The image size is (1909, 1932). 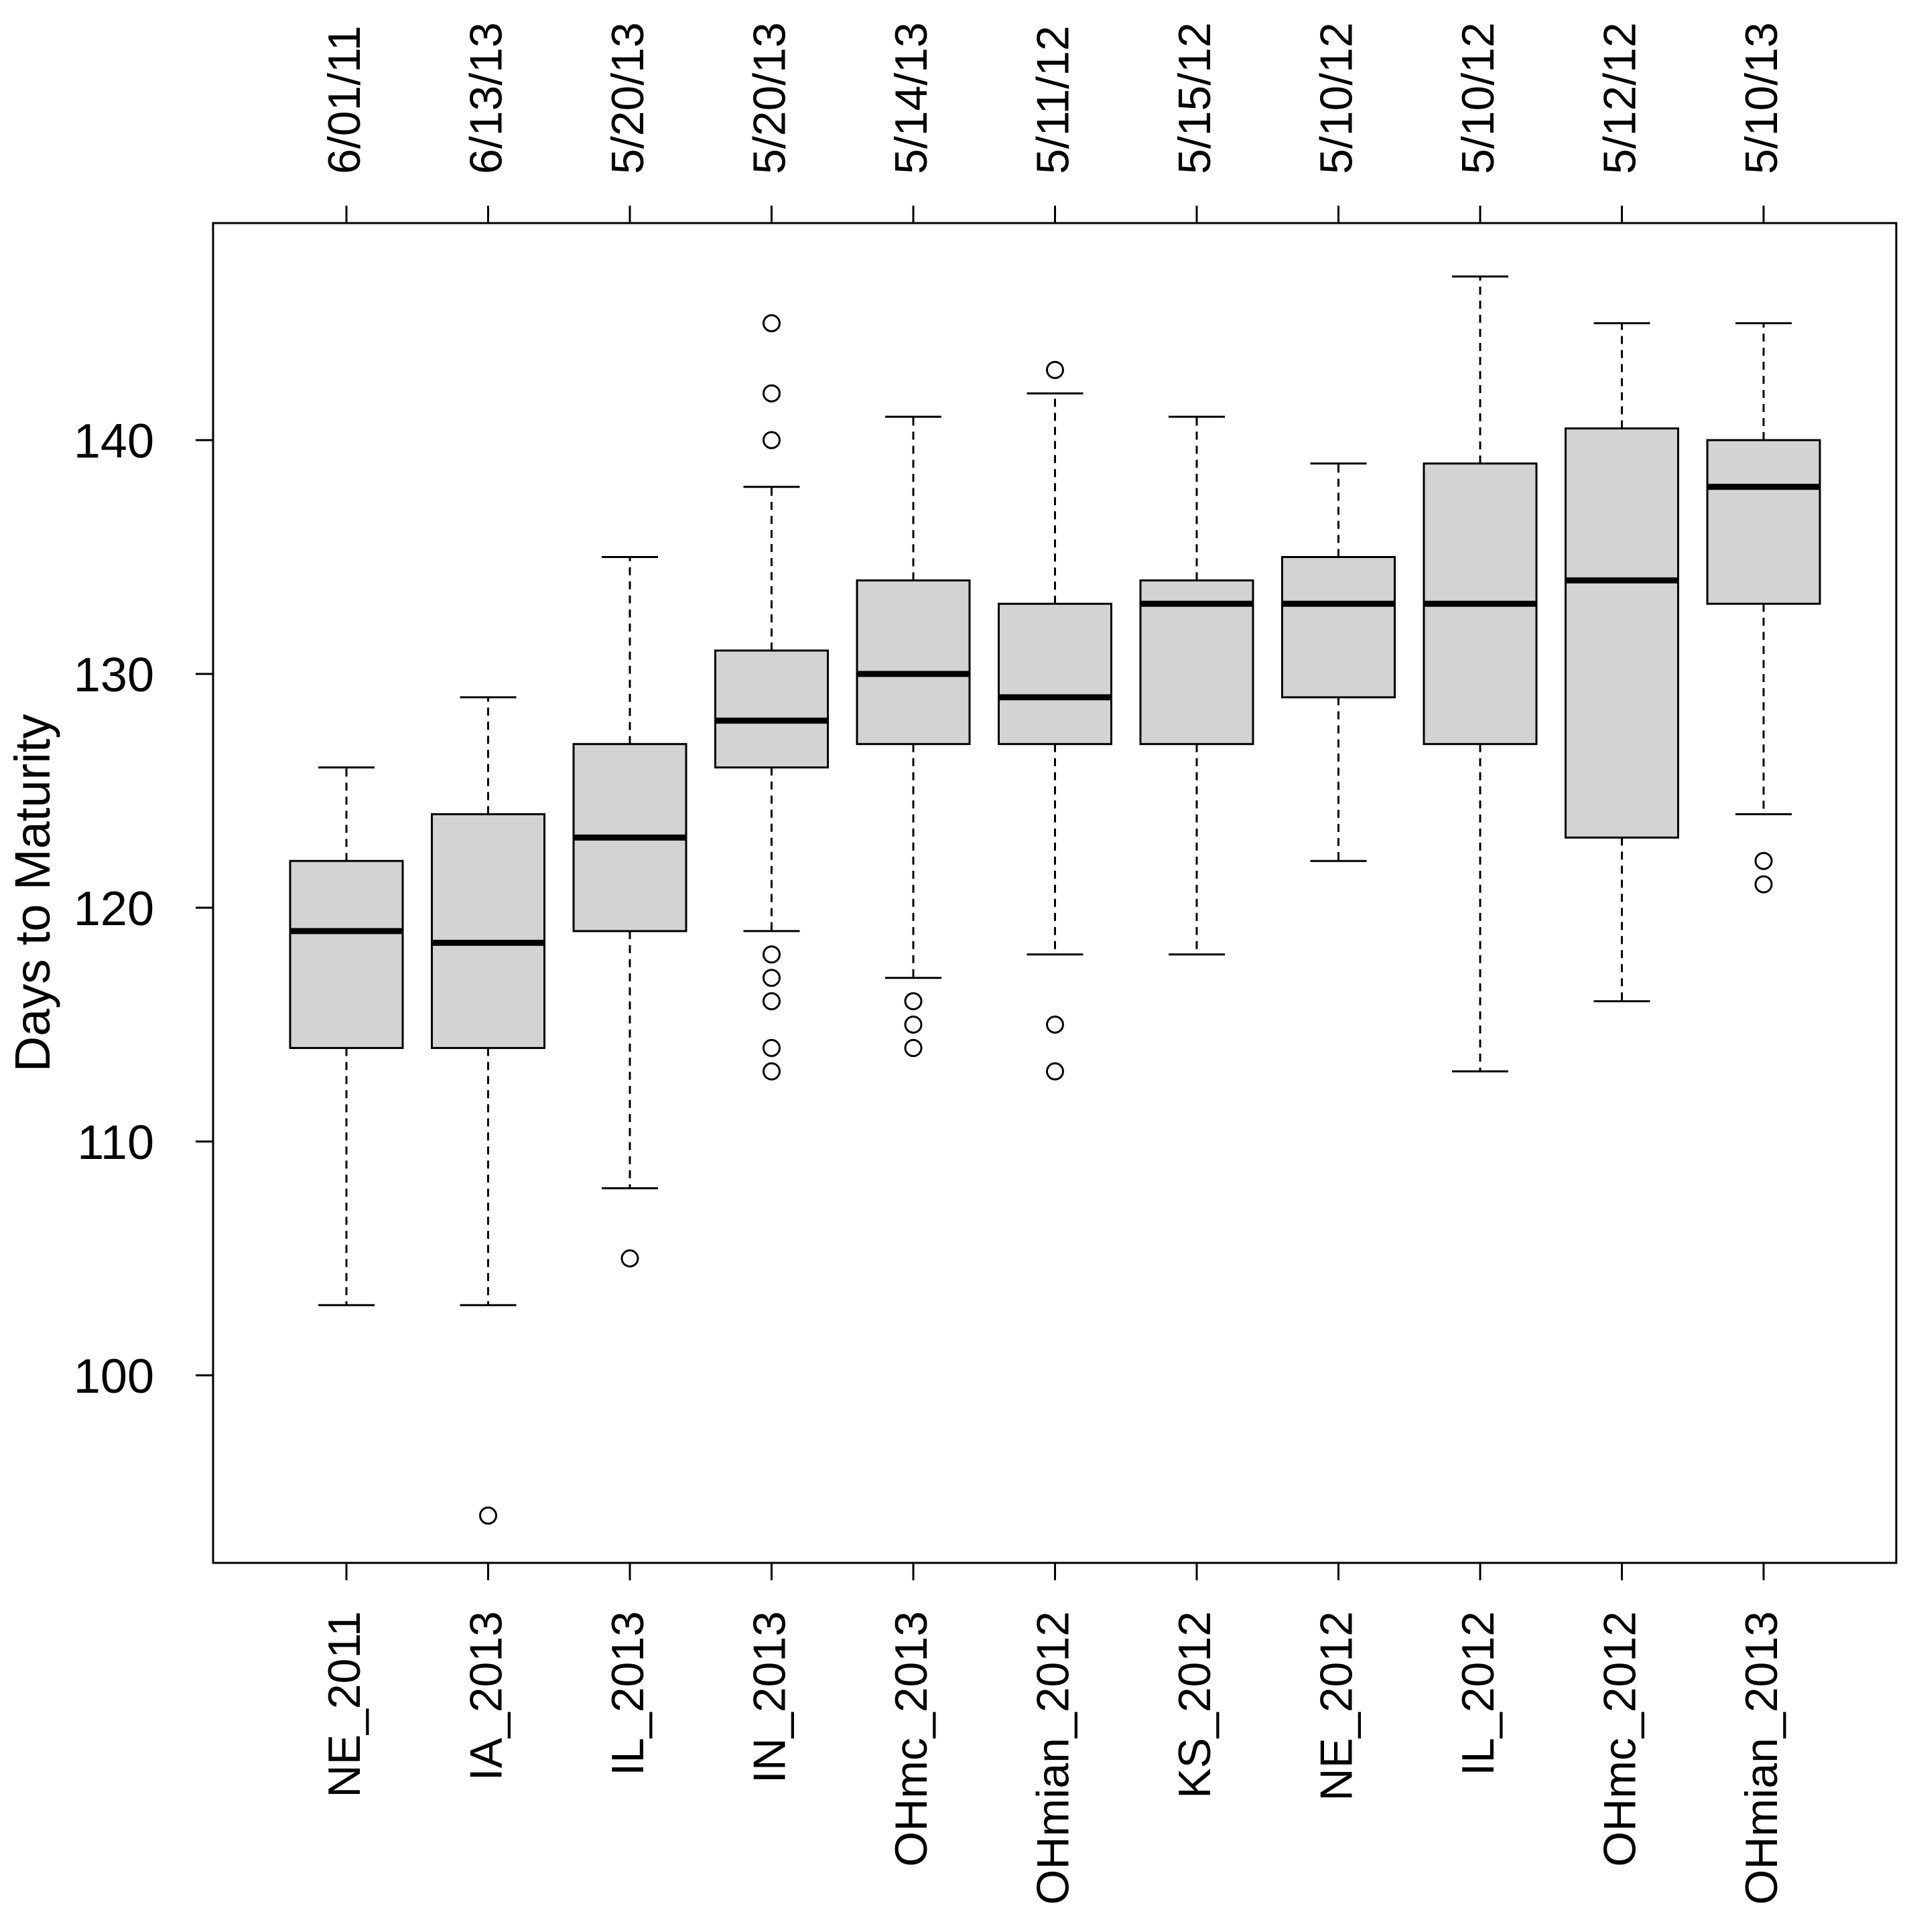 What do you see at coordinates (911, 1739) in the screenshot?
I see `x-tick-label: OHmc_2013` at bounding box center [911, 1739].